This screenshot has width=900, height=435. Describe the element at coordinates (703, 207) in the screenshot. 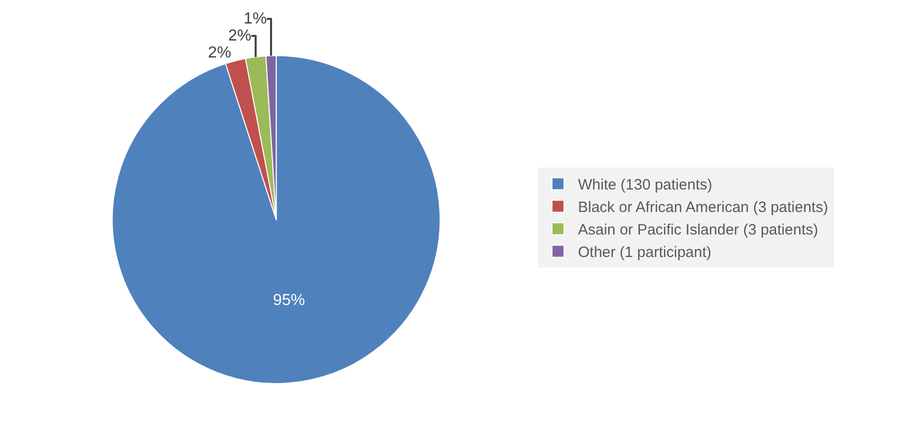

I see `legend-label: Black or African American (3 patients)` at that location.